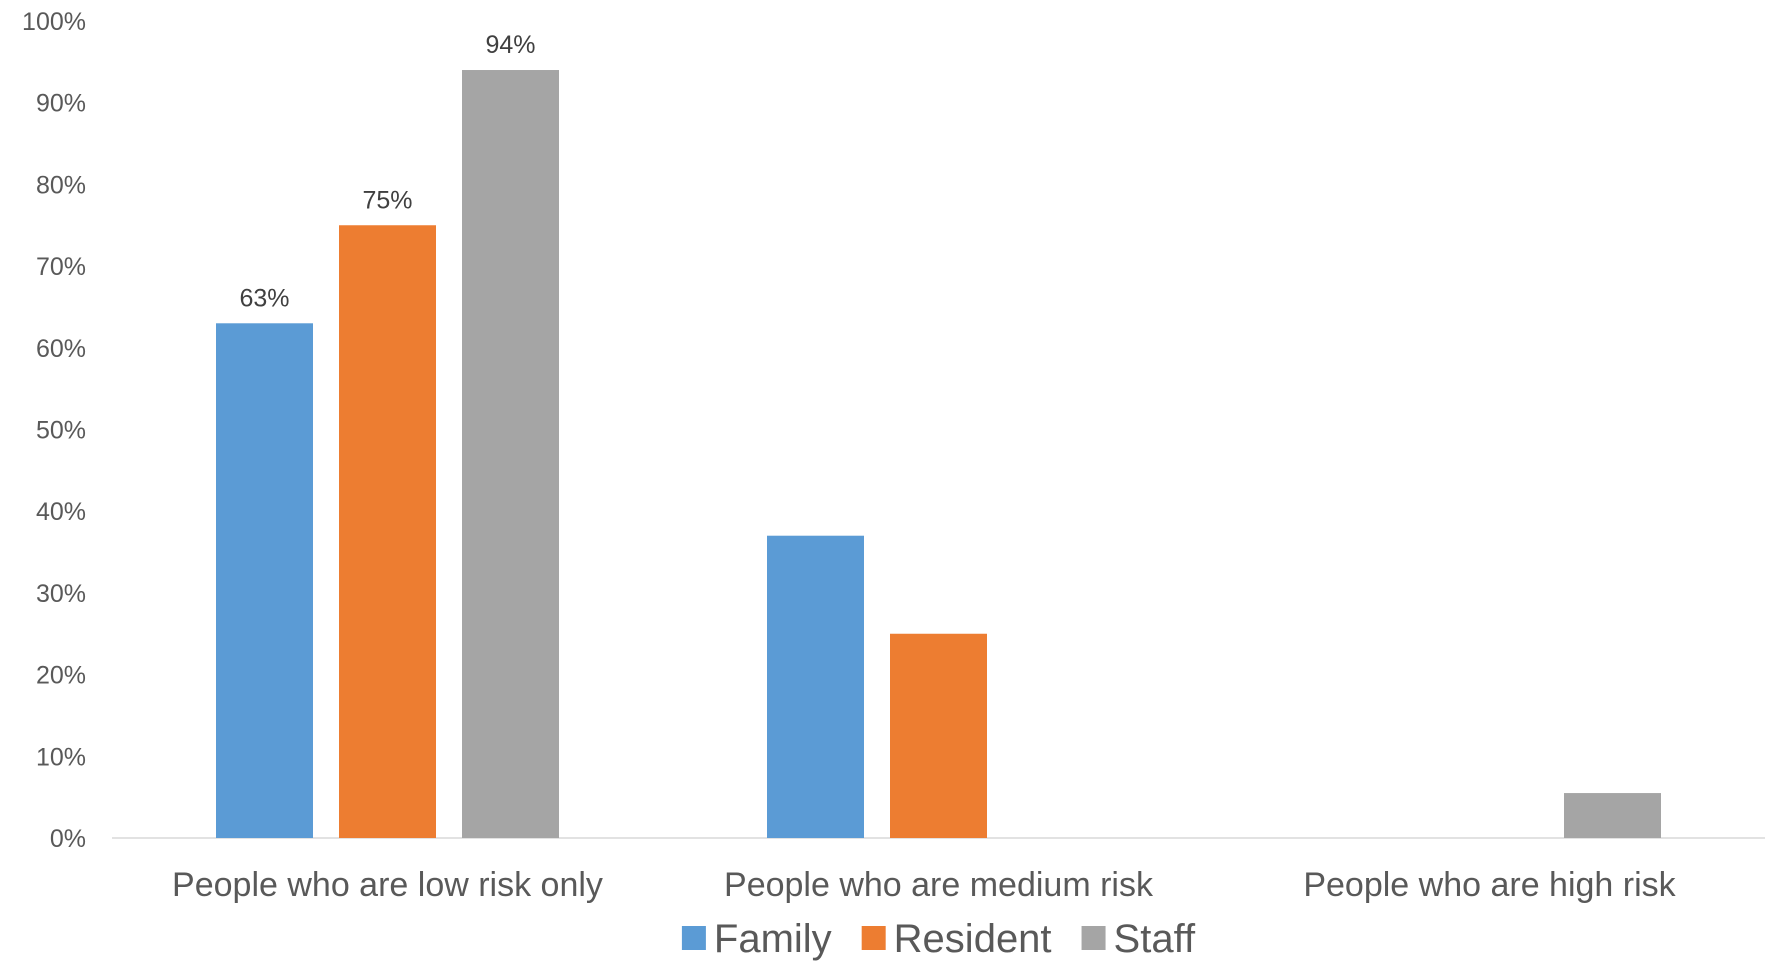 The width and height of the screenshot is (1770, 973). Describe the element at coordinates (61, 185) in the screenshot. I see `y-tick-label: 80%` at that location.